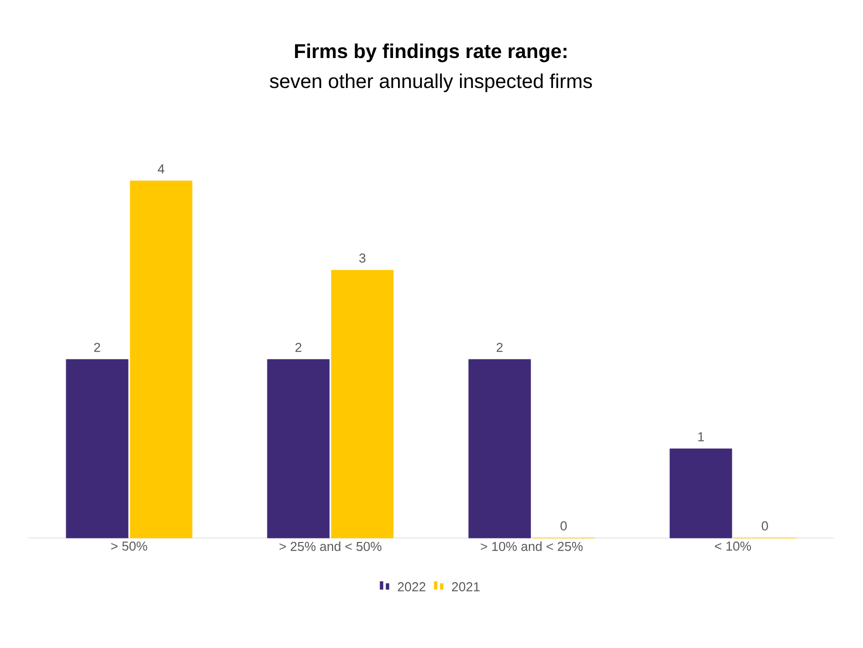 The height and width of the screenshot is (648, 863). Describe the element at coordinates (531, 547) in the screenshot. I see `x-tick-label: > 10% and < 25%` at that location.